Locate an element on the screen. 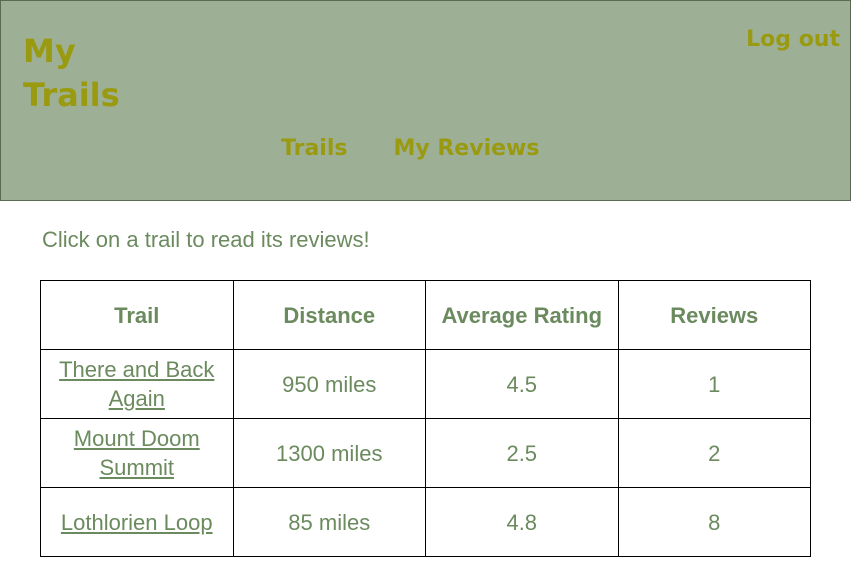 The width and height of the screenshot is (851, 561). trail-cell: Lothlorien Loop is located at coordinates (137, 522).